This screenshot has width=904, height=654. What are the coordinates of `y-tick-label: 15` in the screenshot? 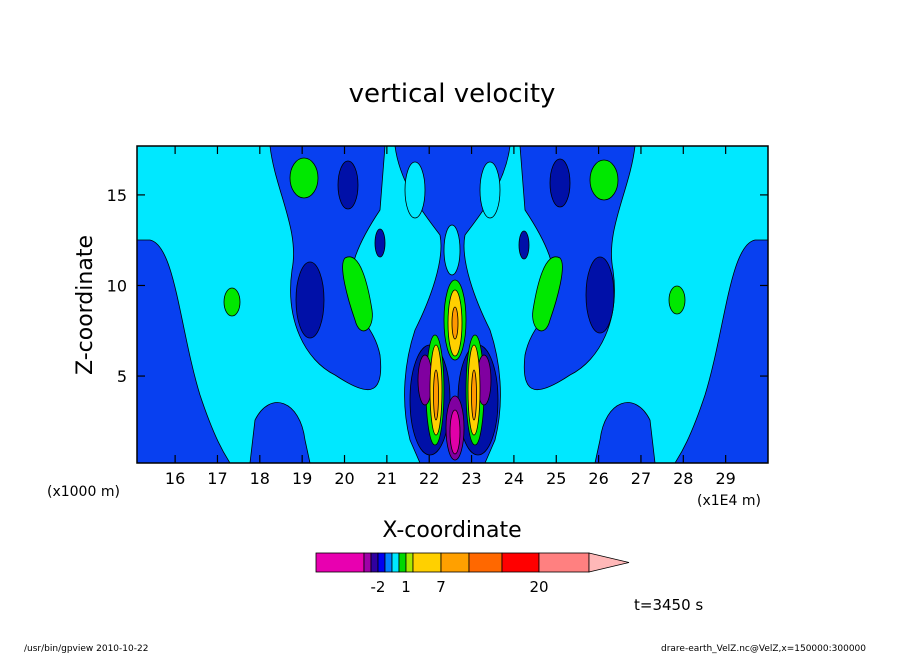 It's located at (117, 195).